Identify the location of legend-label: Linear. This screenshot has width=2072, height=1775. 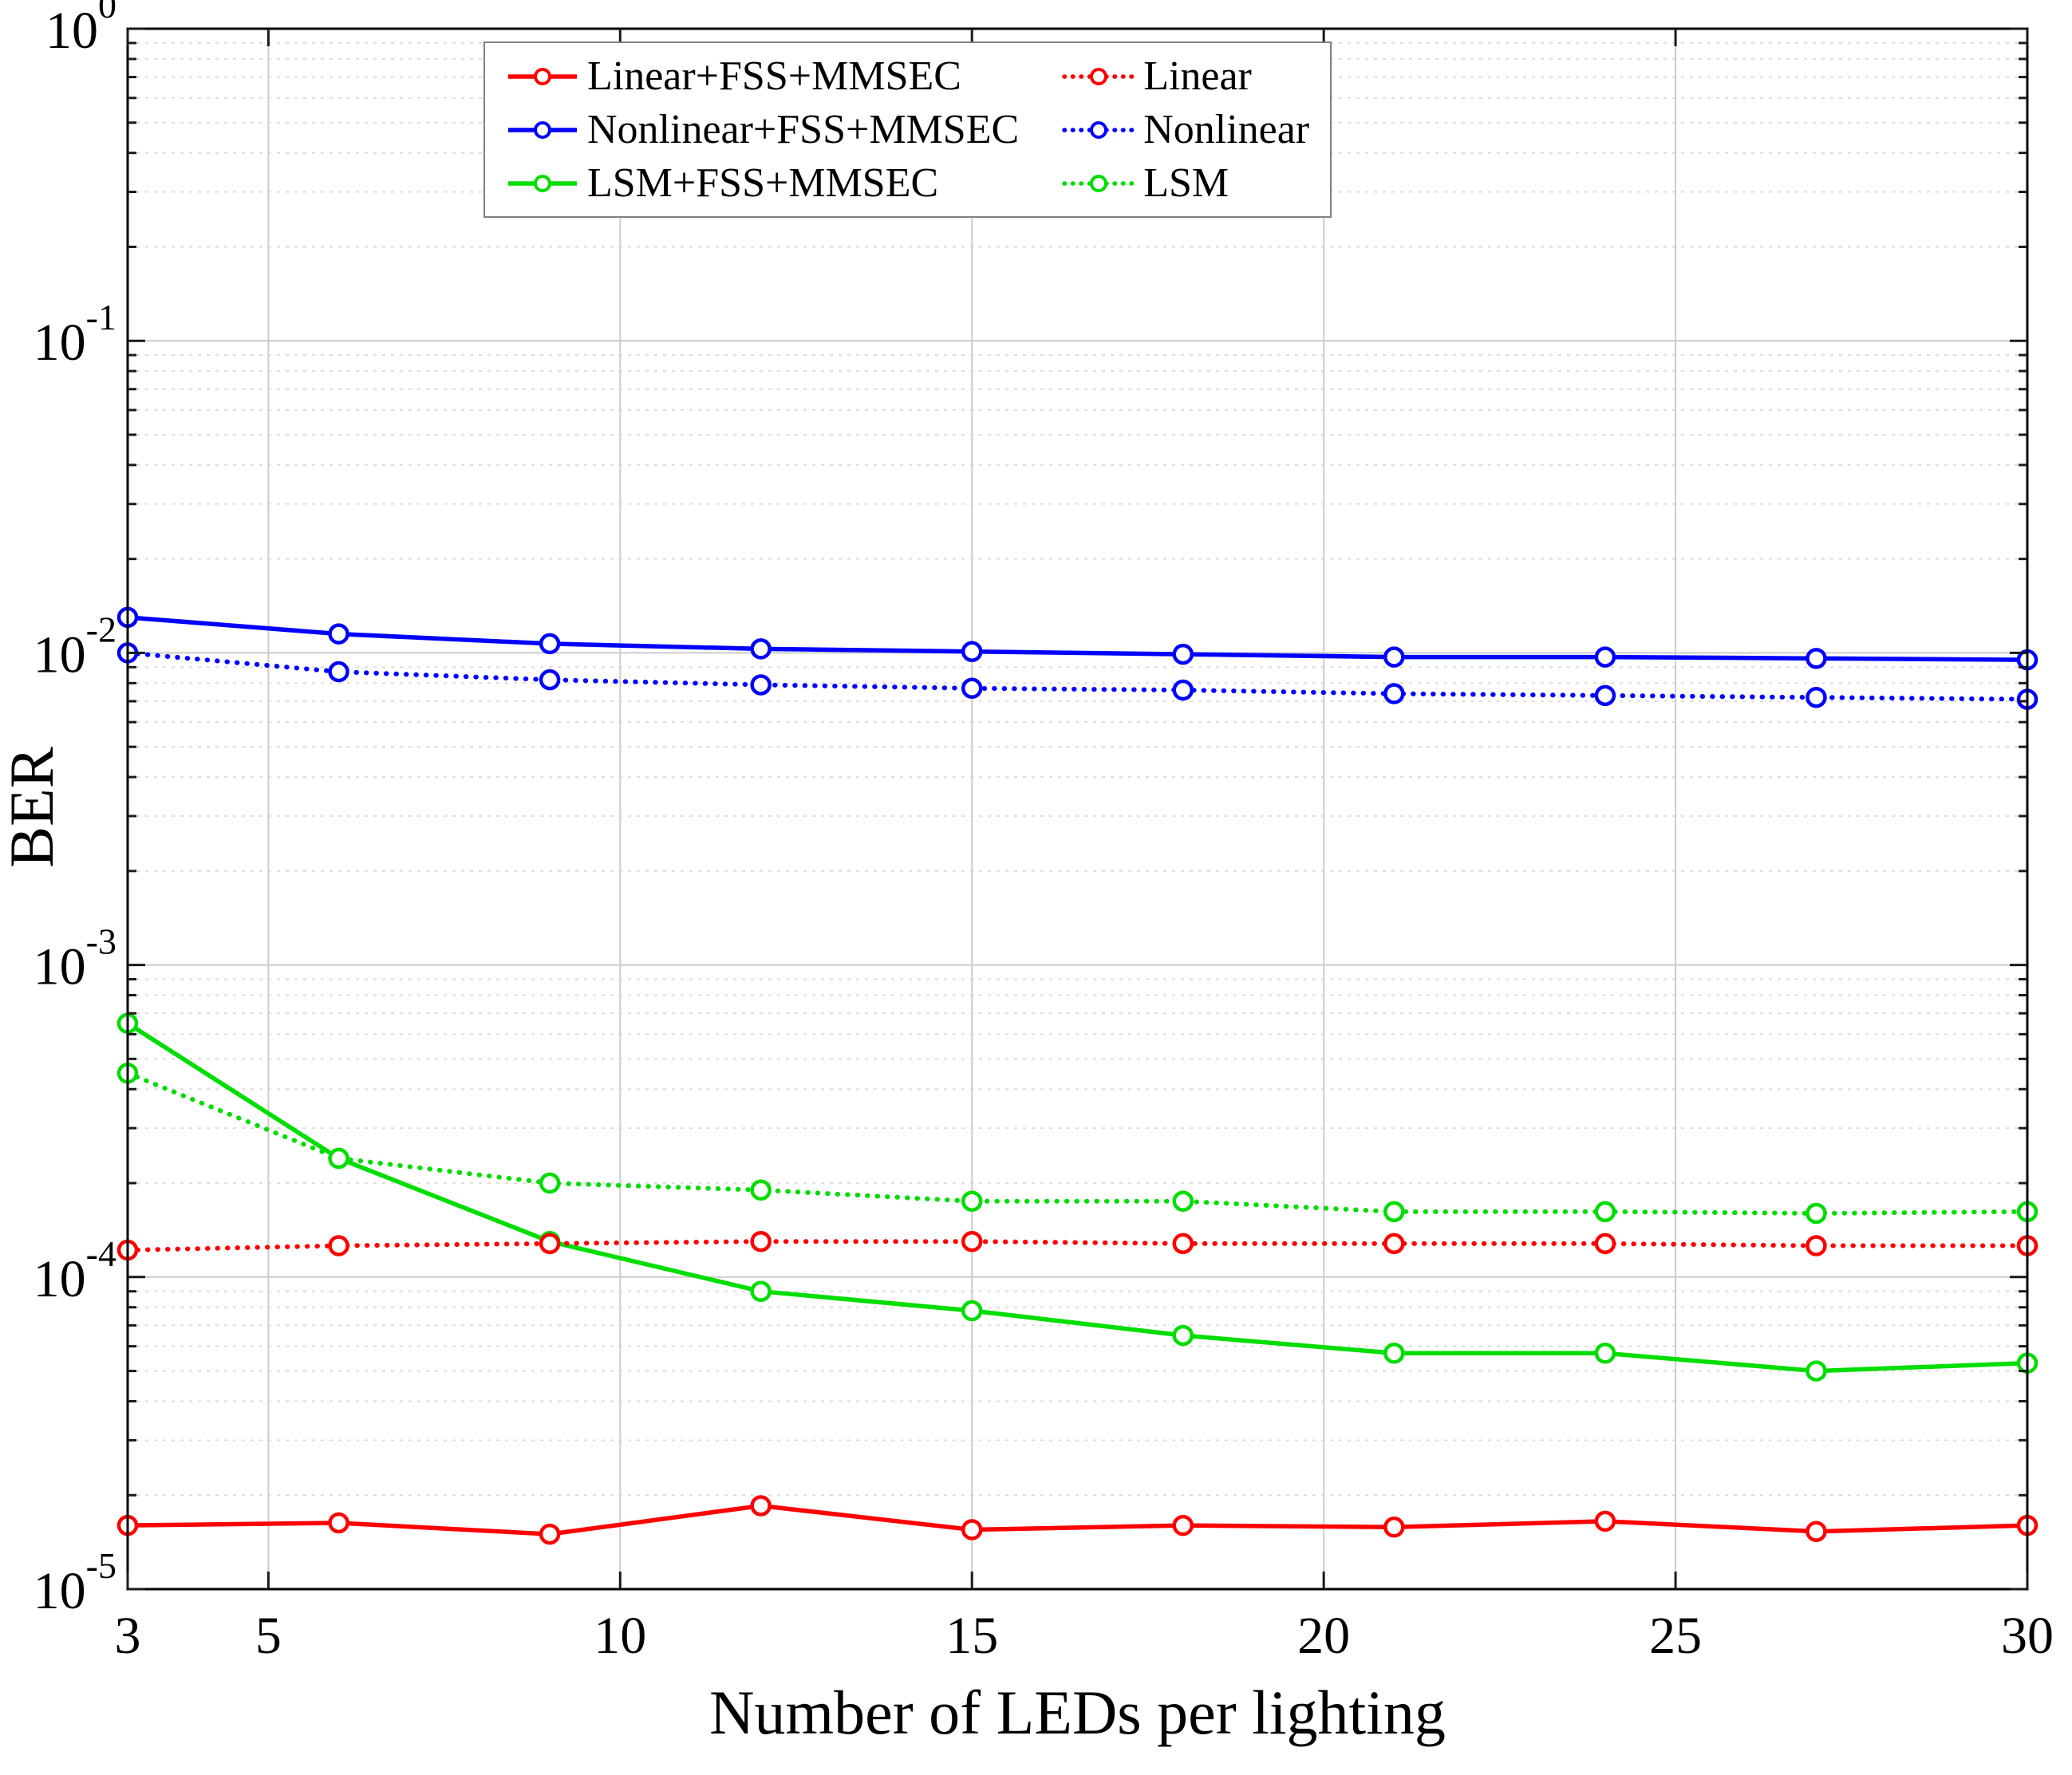
(1197, 76).